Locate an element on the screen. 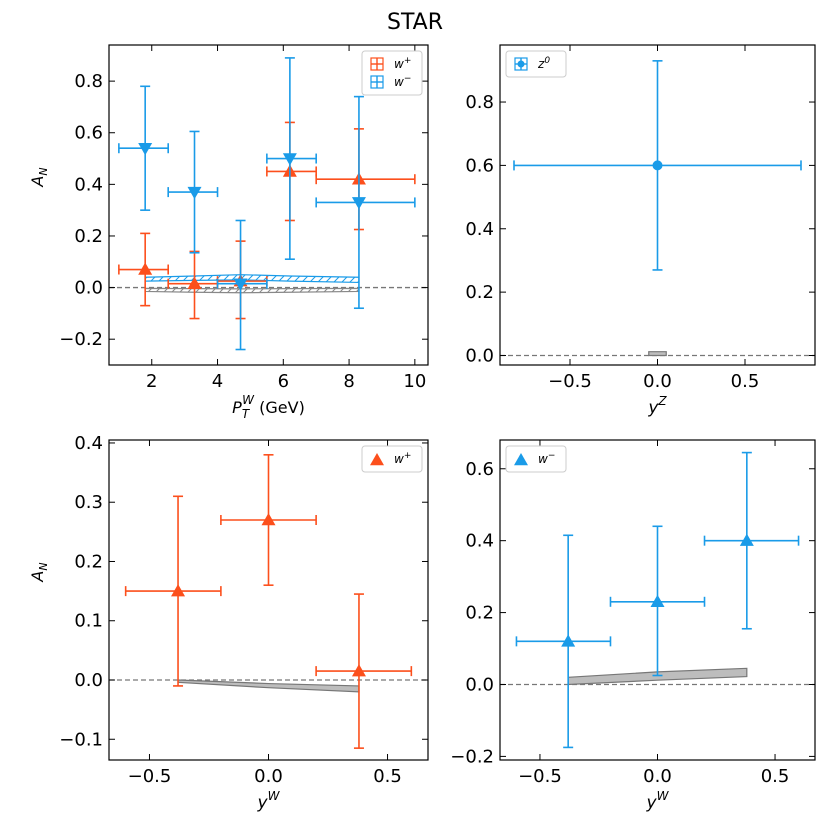 Image resolution: width=830 pixels, height=835 pixels. legend: z0 is located at coordinates (536, 64).